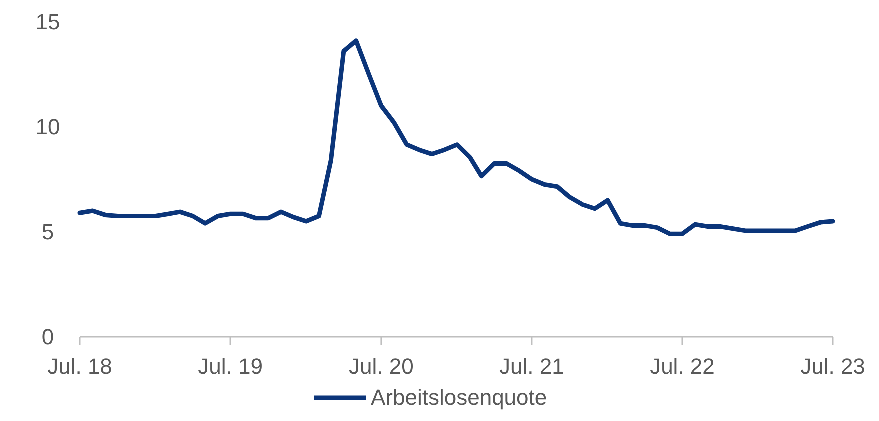  I want to click on x-tick-label: Jul. 19, so click(230, 366).